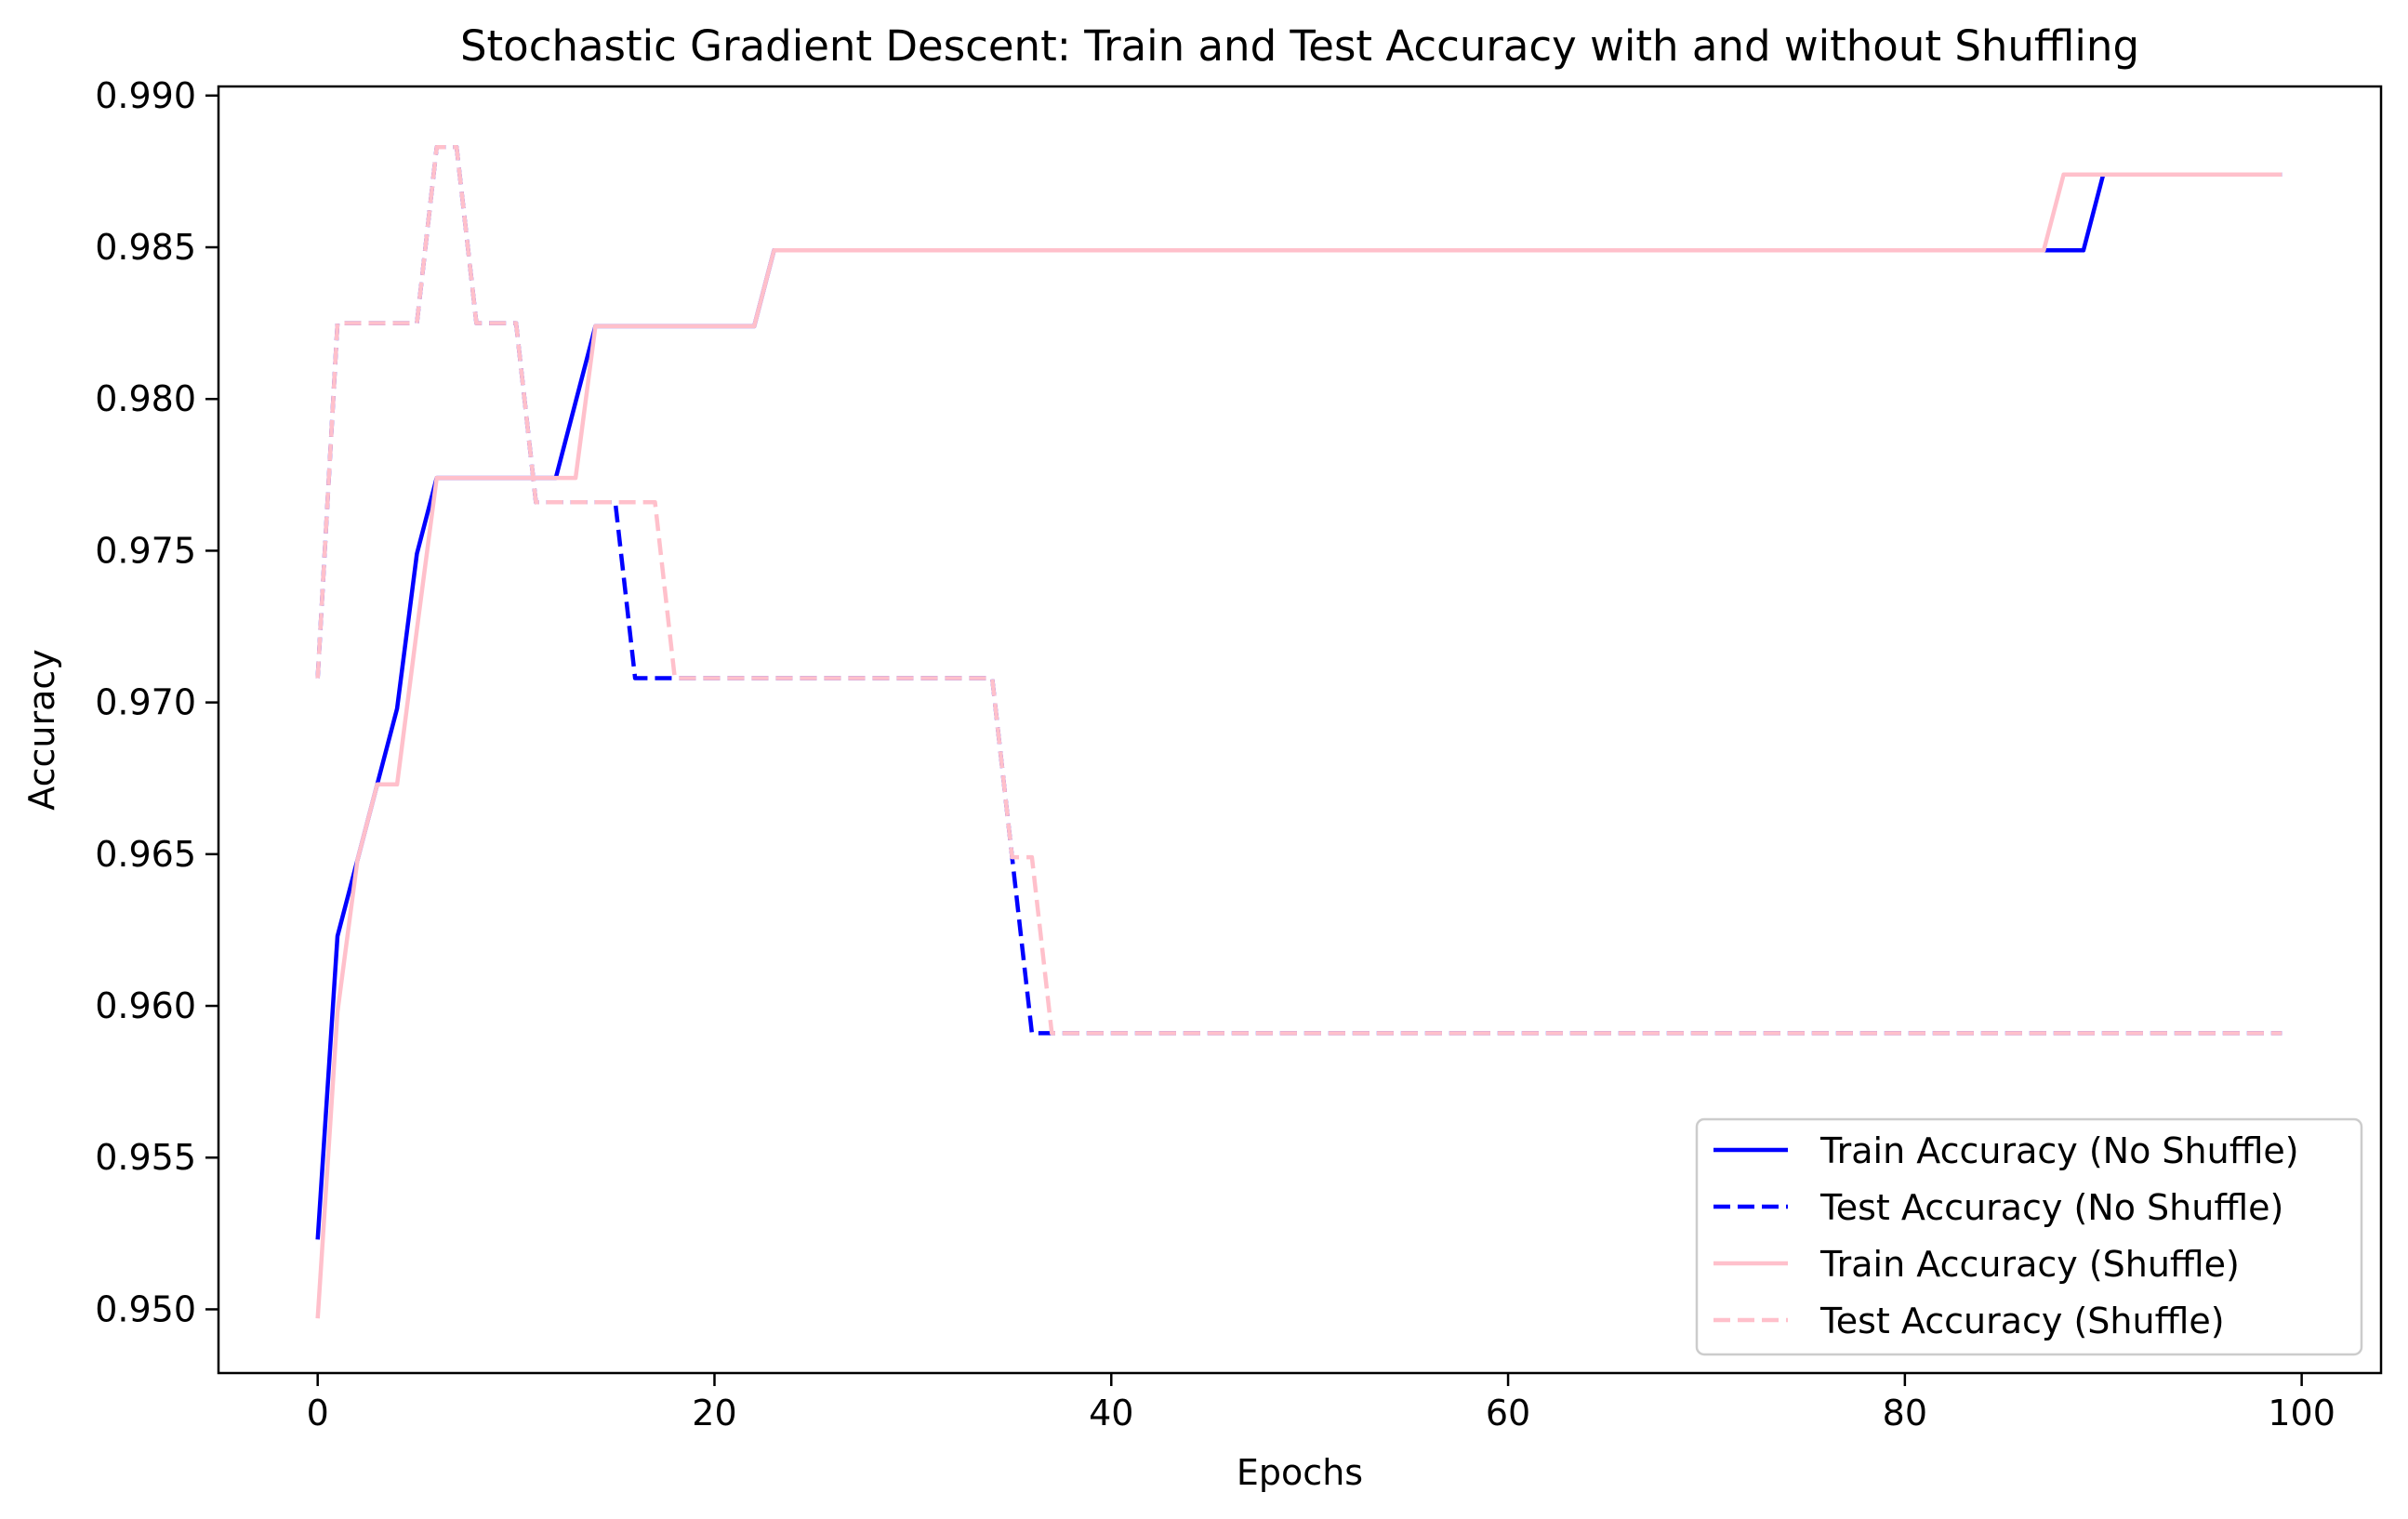 This screenshot has height=1519, width=2408. I want to click on x-tick-label: 20, so click(714, 1413).